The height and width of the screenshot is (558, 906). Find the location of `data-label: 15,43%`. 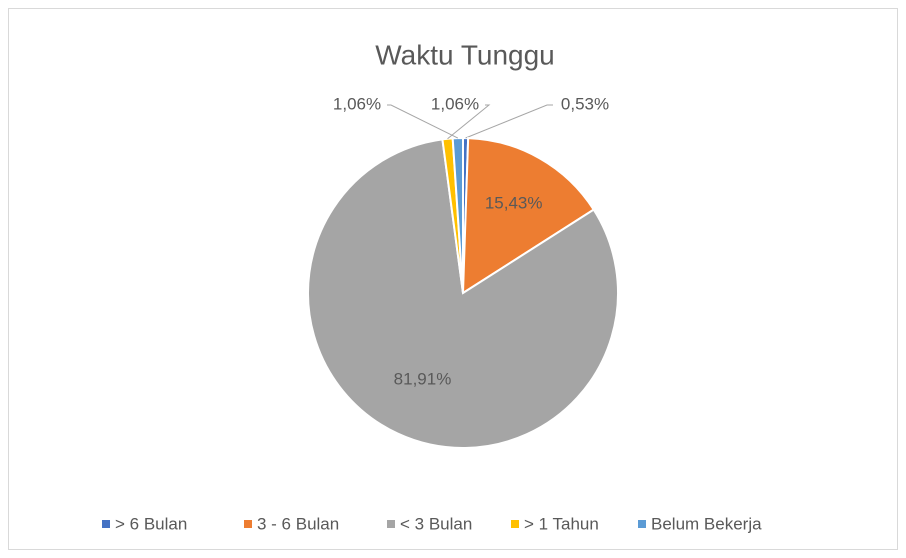

data-label: 15,43% is located at coordinates (514, 203).